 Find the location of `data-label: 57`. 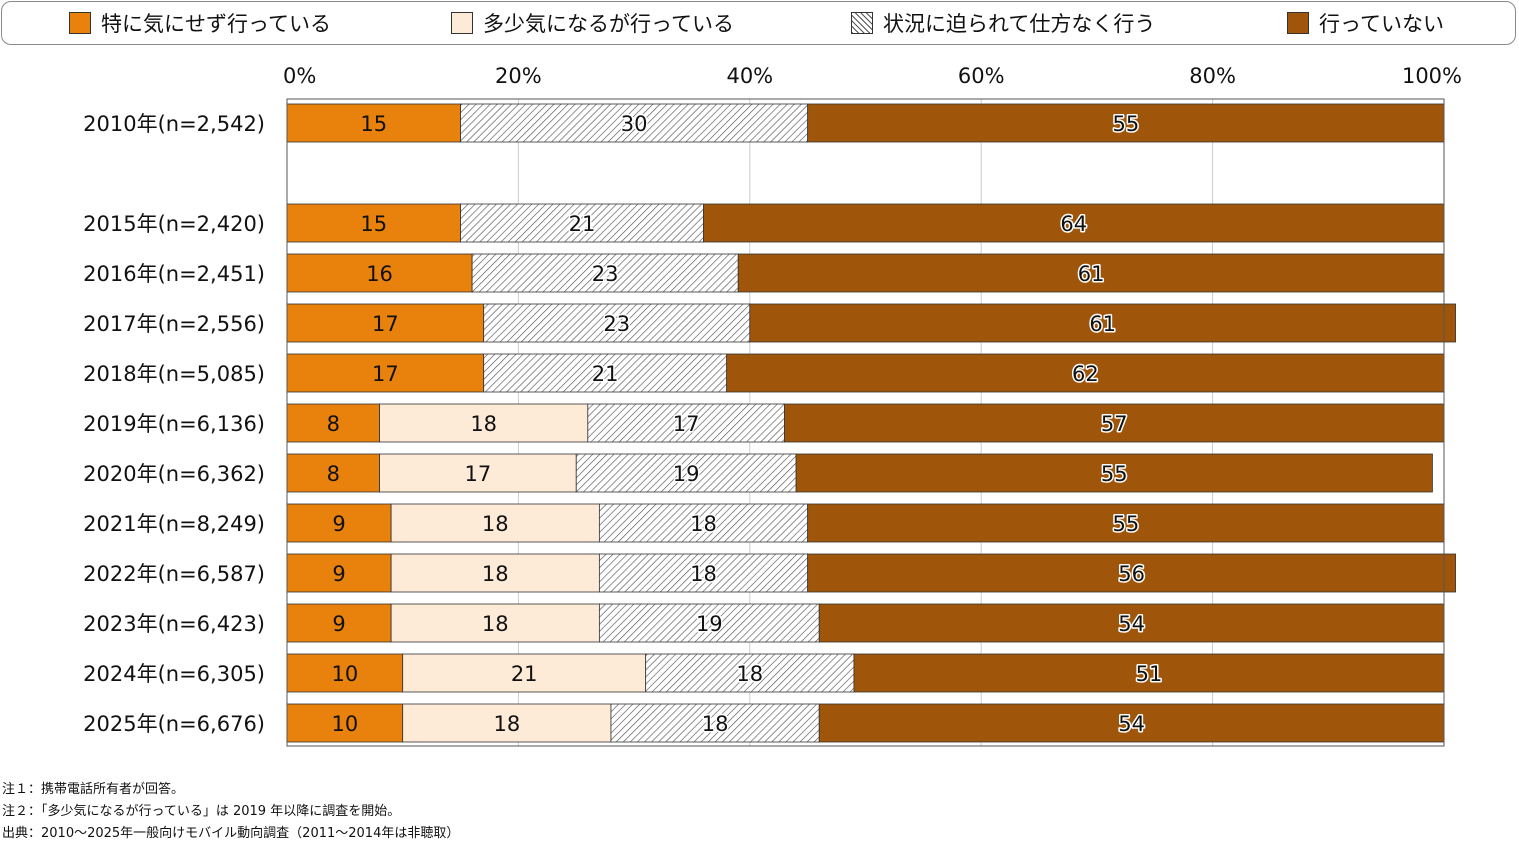

data-label: 57 is located at coordinates (1114, 424).